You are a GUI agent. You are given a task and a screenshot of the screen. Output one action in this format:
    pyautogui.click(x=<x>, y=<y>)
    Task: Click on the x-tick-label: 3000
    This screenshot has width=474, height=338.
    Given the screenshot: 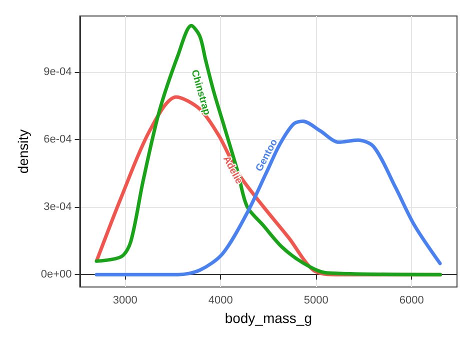 What is the action you would take?
    pyautogui.click(x=125, y=300)
    